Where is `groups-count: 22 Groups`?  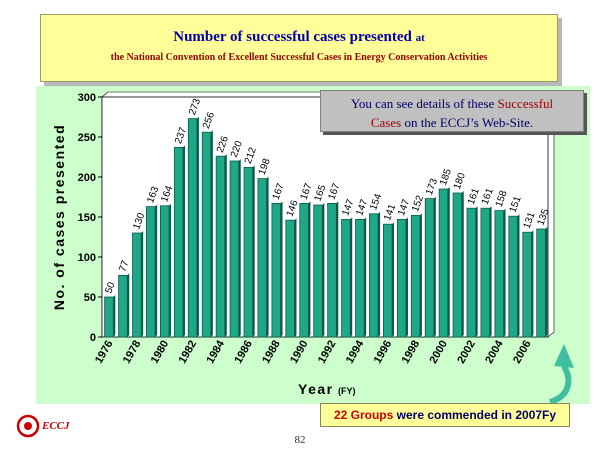 groups-count: 22 Groups is located at coordinates (363, 415).